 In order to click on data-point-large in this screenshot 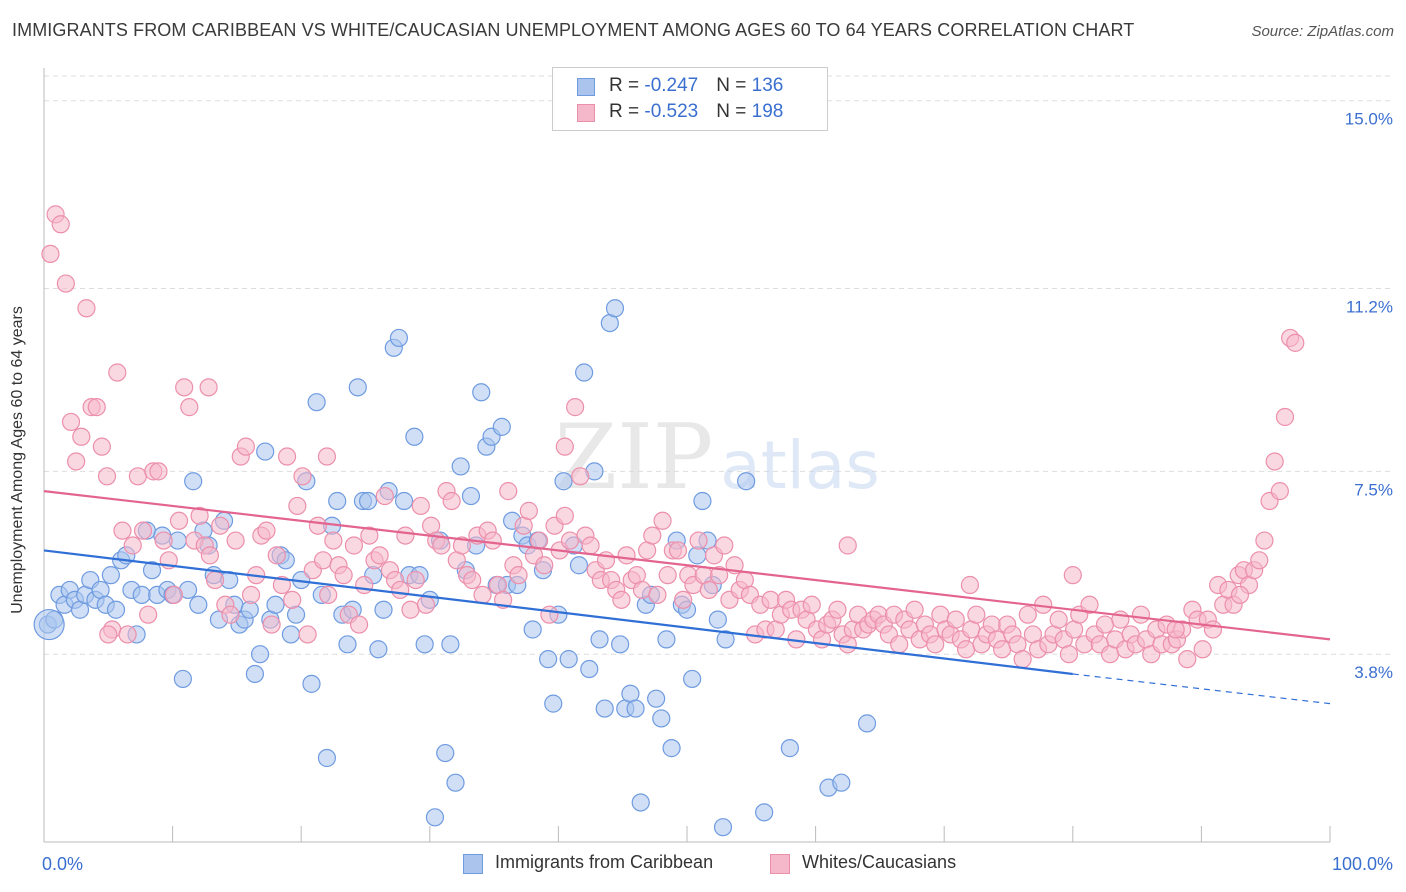, I will do `click(49, 624)`.